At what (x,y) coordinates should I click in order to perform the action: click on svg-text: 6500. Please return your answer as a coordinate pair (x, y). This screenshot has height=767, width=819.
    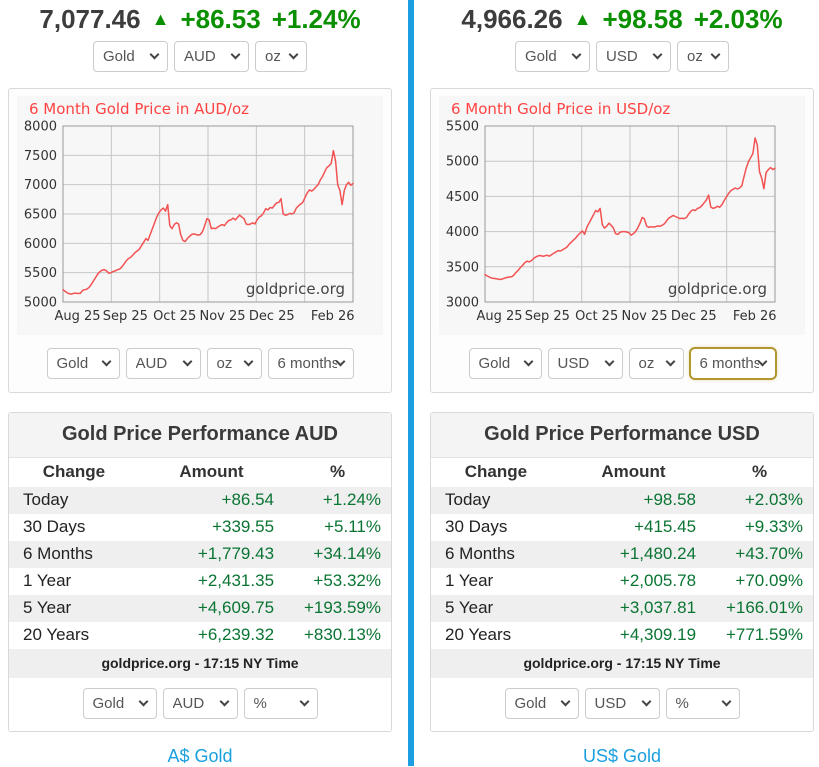
    Looking at the image, I should click on (40, 215).